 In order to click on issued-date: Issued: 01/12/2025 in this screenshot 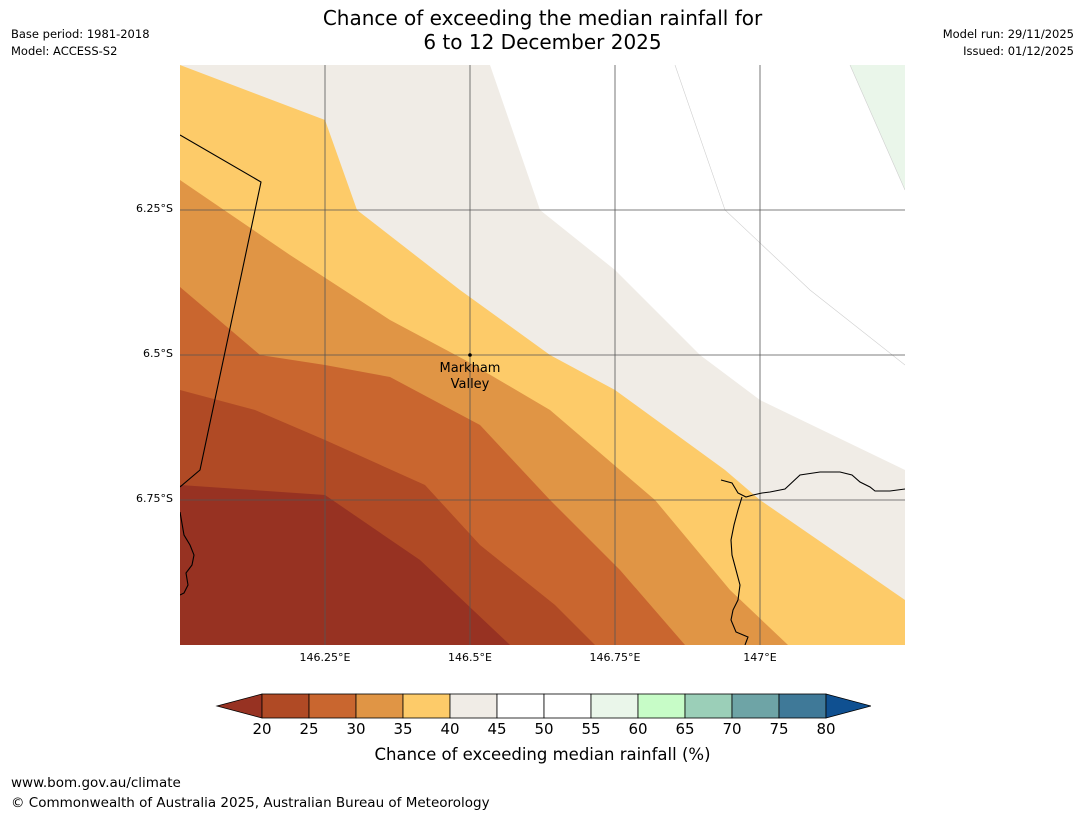, I will do `click(1018, 51)`.